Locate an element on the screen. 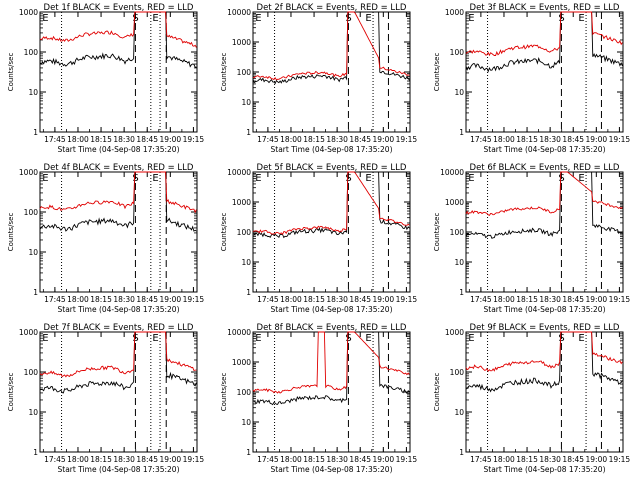 This screenshot has height=480, width=640. panel-title: Det 1f BLACK = Events, RED = LLD is located at coordinates (119, 8).